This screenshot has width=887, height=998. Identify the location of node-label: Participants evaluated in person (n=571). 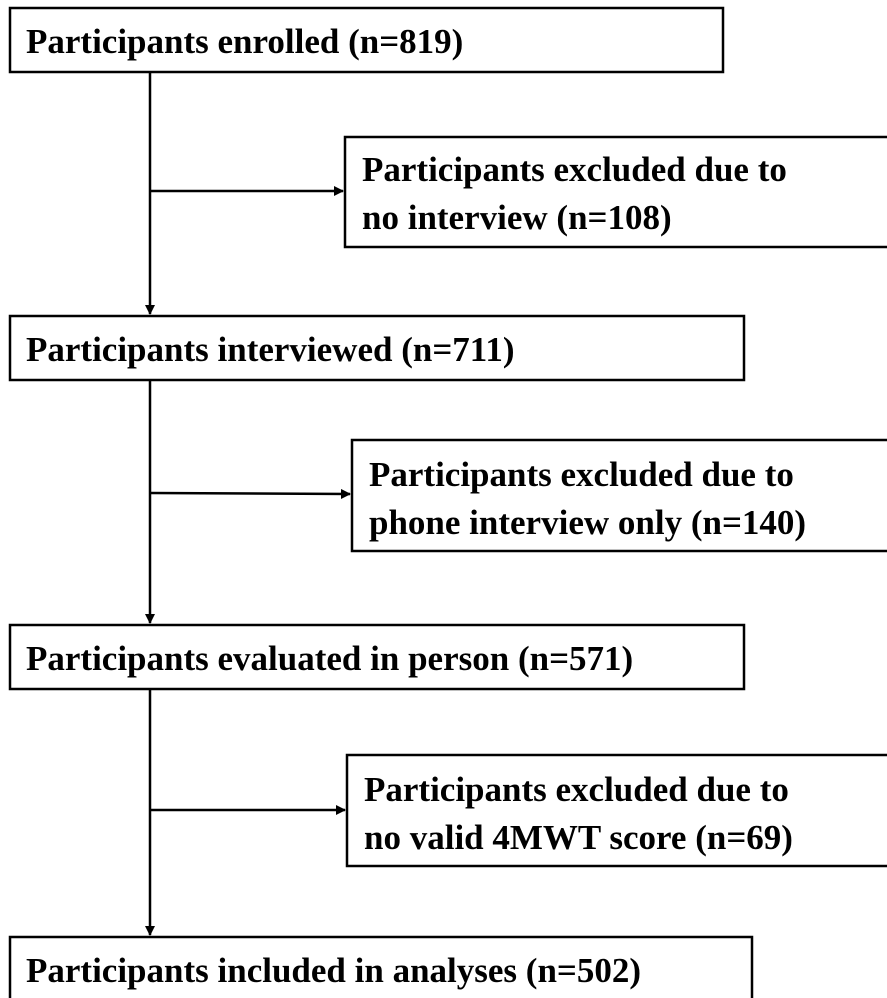
(329, 658).